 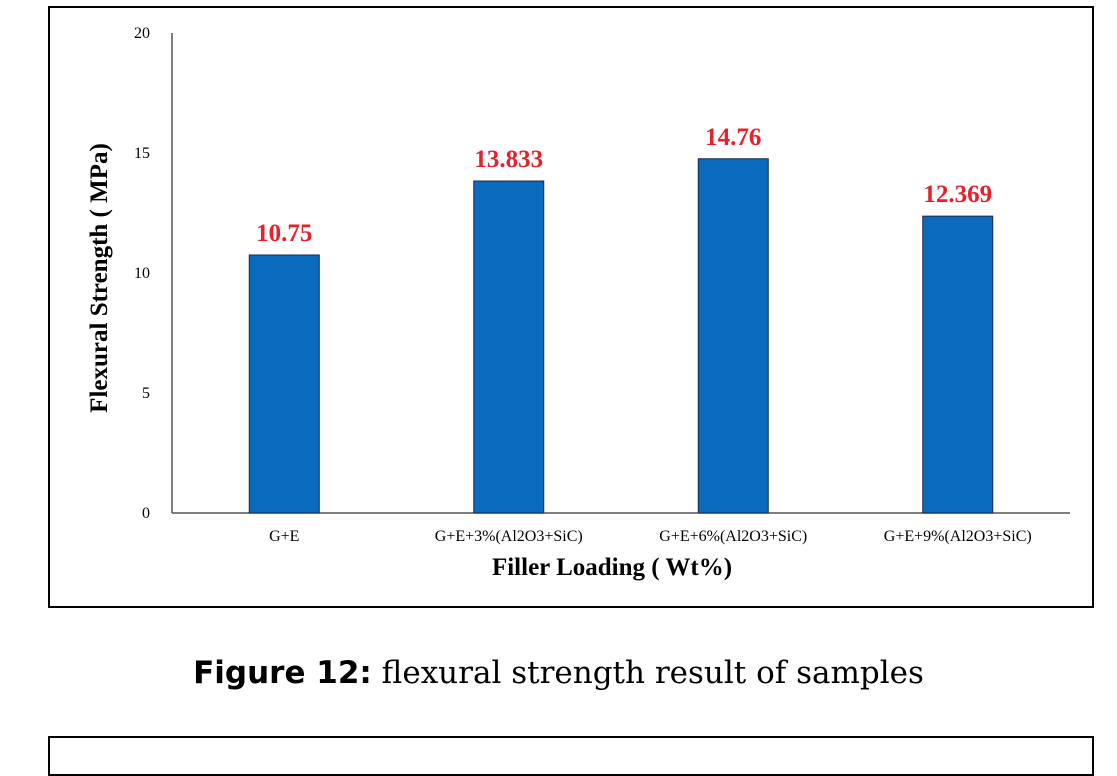 What do you see at coordinates (647, 673) in the screenshot?
I see `figure-caption-text: flexural strength result of samples` at bounding box center [647, 673].